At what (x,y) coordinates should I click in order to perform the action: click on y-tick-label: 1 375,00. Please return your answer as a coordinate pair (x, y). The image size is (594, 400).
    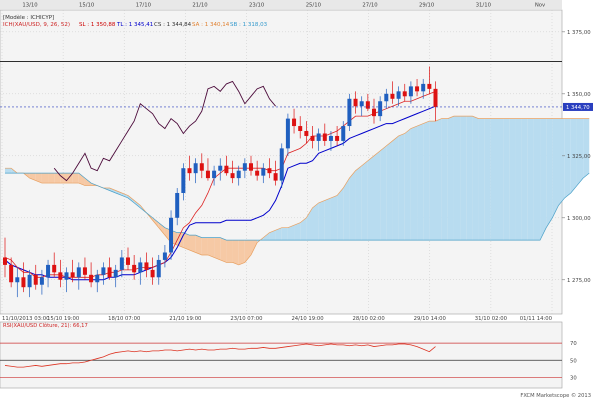
    Looking at the image, I should click on (579, 33).